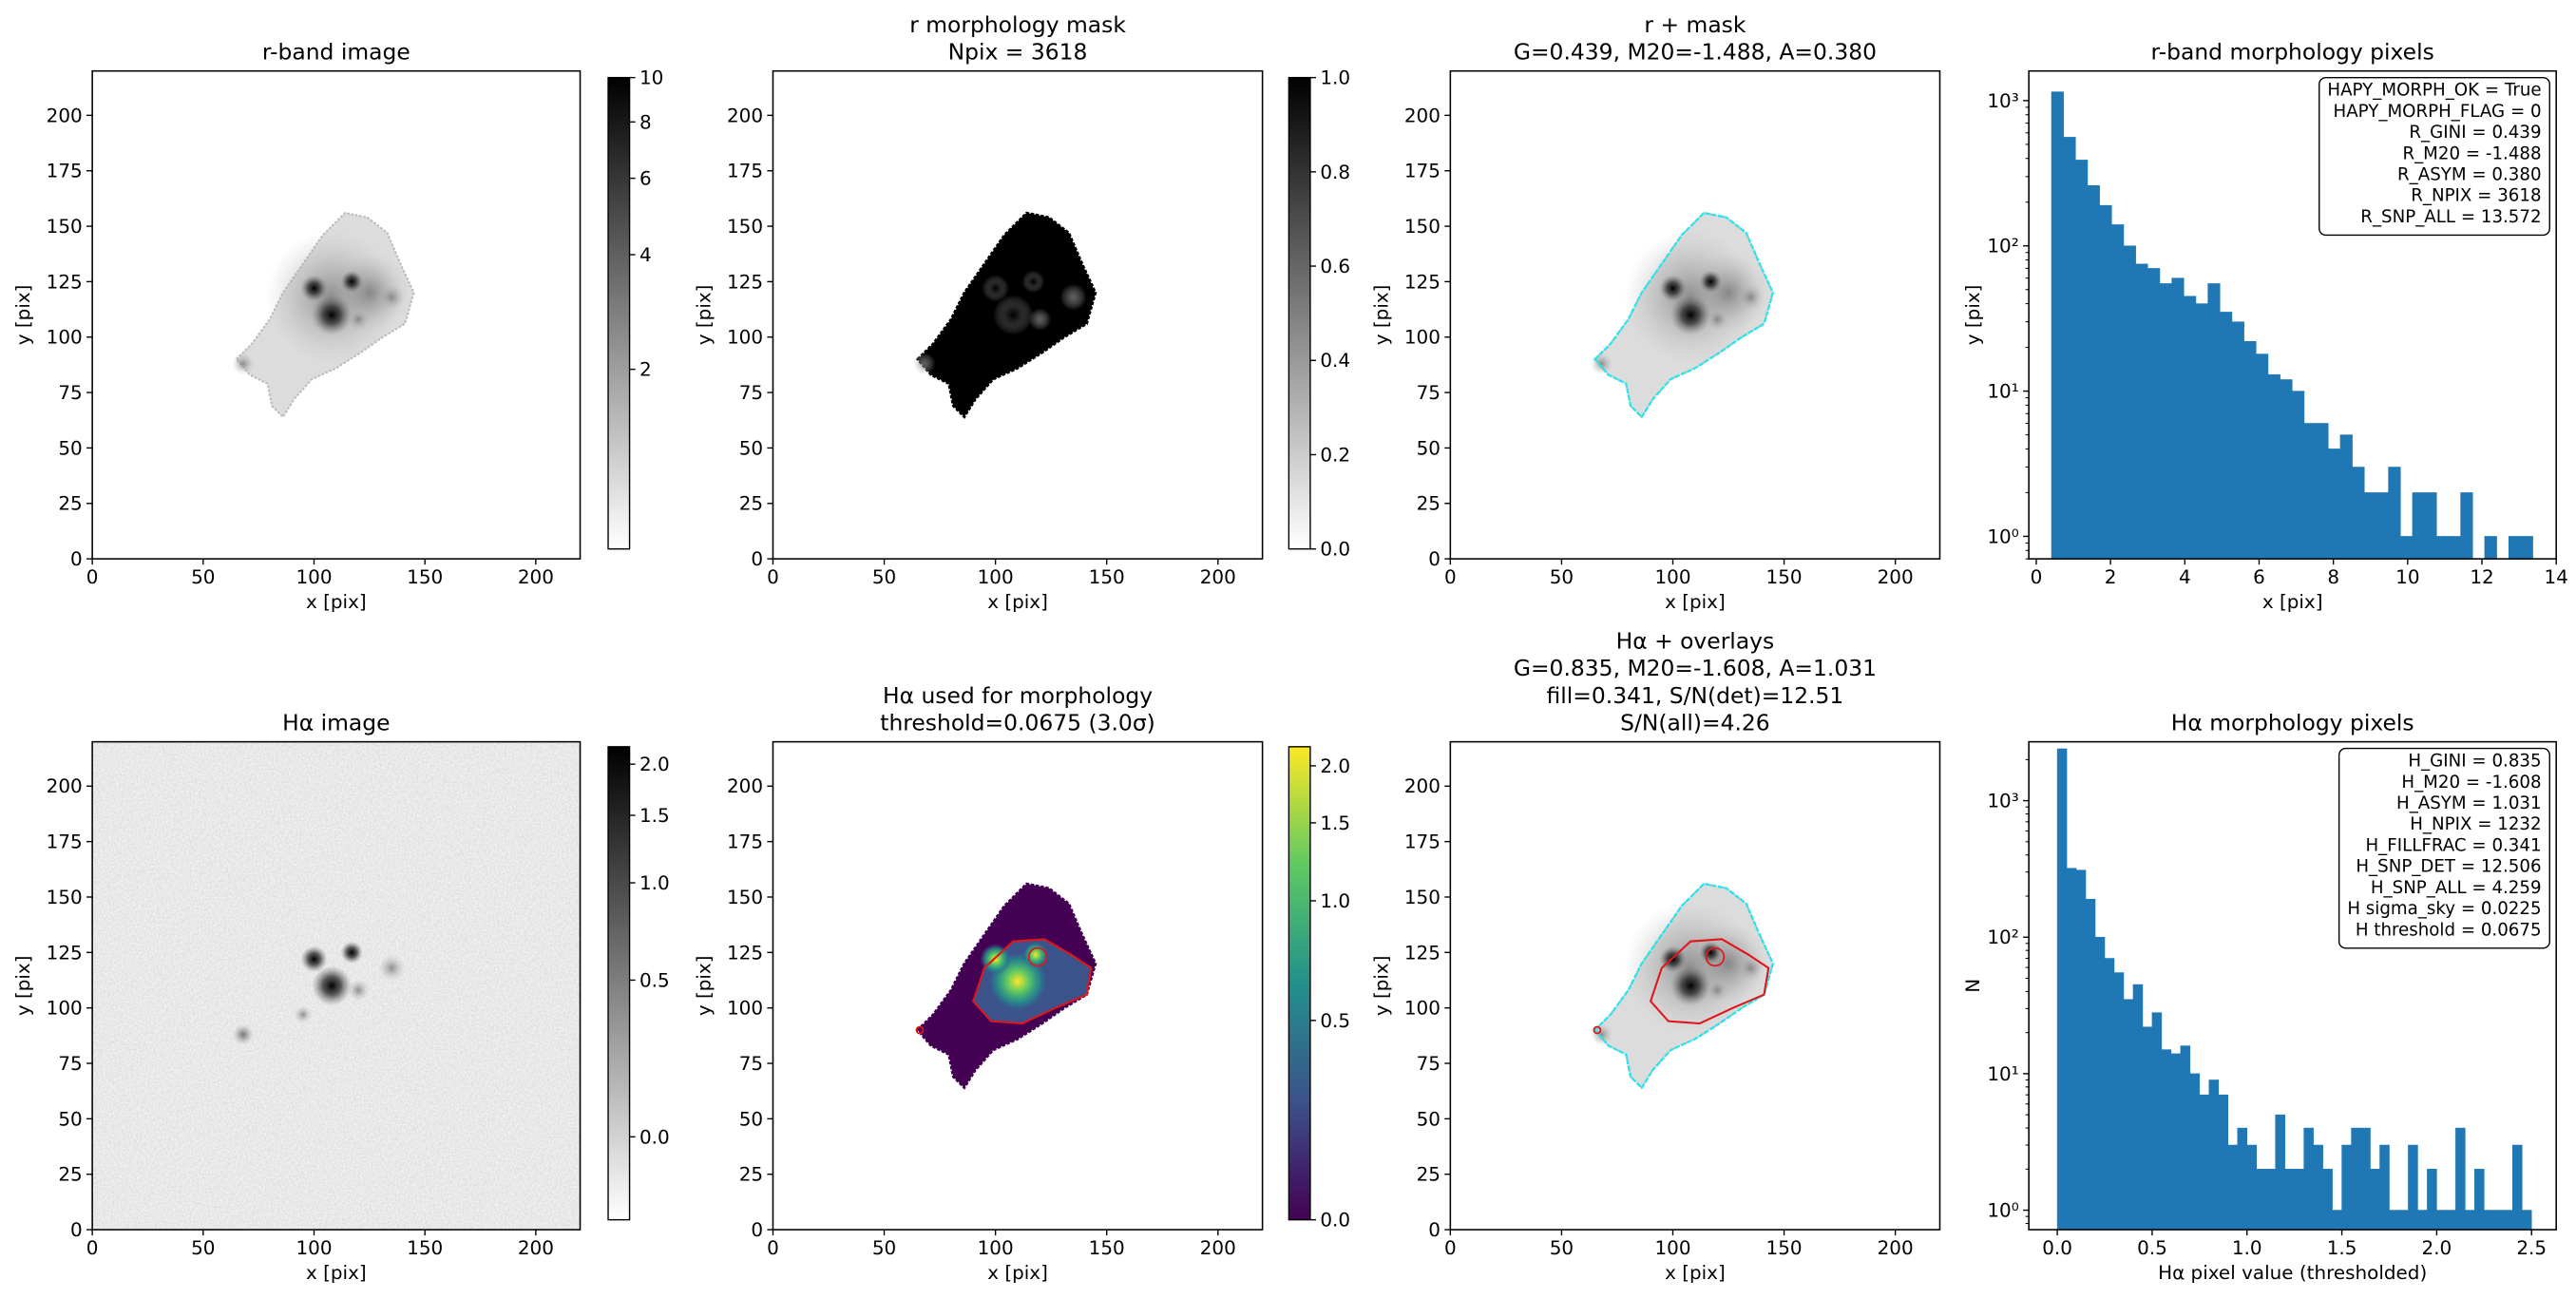  Describe the element at coordinates (2469, 803) in the screenshot. I see `annotation-text: H_ASYM = 1.031` at that location.